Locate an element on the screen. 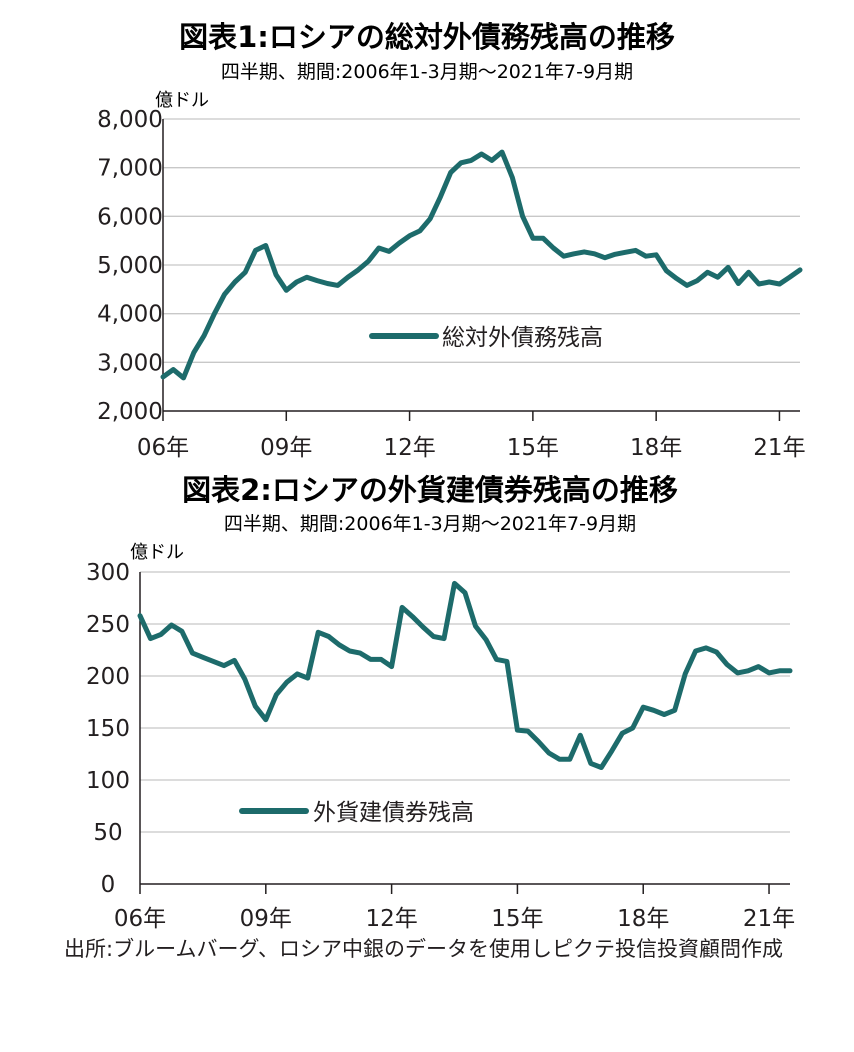 The image size is (854, 1052). chart2-series-line is located at coordinates (465, 675).